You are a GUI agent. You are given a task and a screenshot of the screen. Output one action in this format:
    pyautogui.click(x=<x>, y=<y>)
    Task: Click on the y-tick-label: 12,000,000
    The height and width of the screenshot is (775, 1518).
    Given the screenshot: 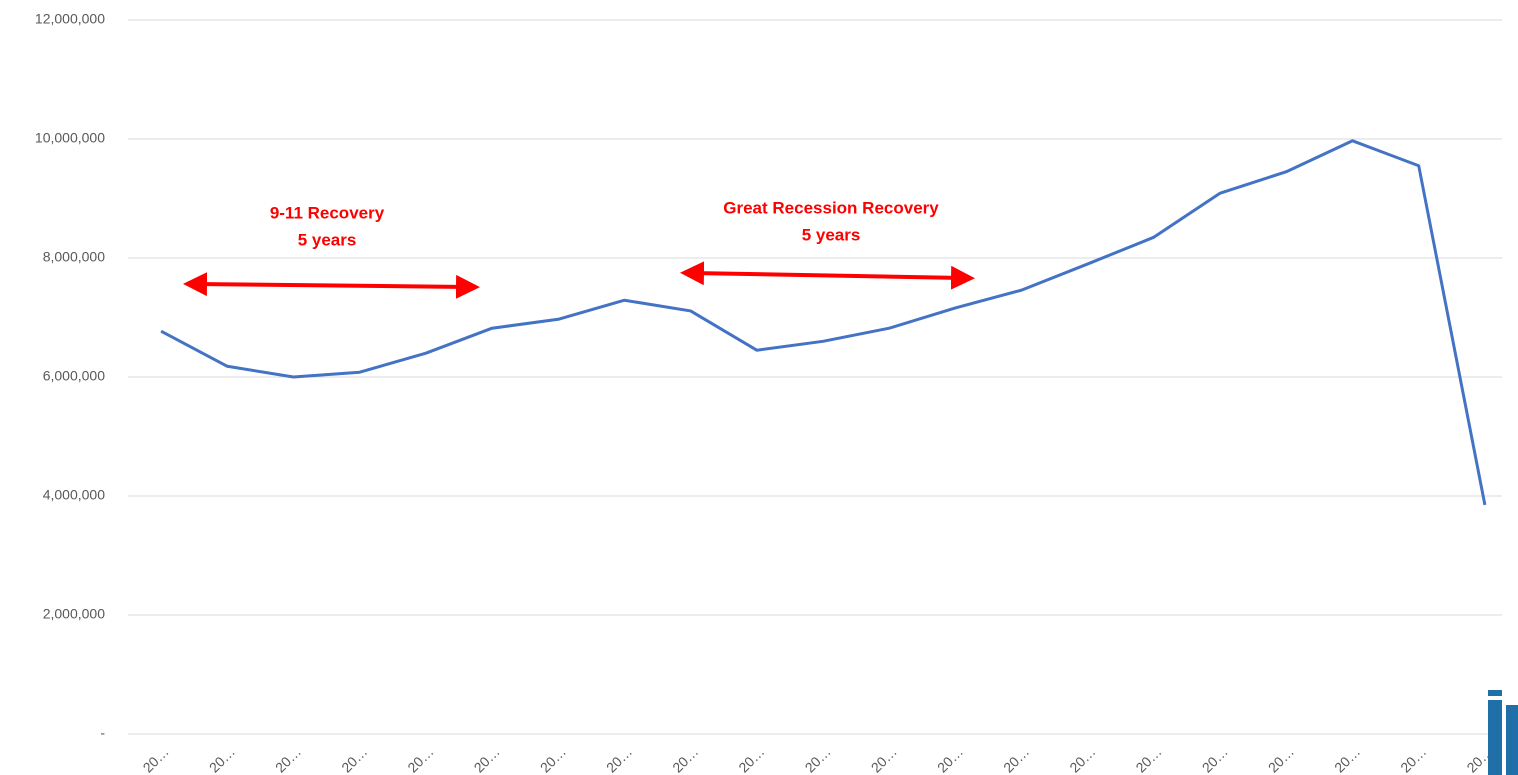 What is the action you would take?
    pyautogui.click(x=70, y=19)
    